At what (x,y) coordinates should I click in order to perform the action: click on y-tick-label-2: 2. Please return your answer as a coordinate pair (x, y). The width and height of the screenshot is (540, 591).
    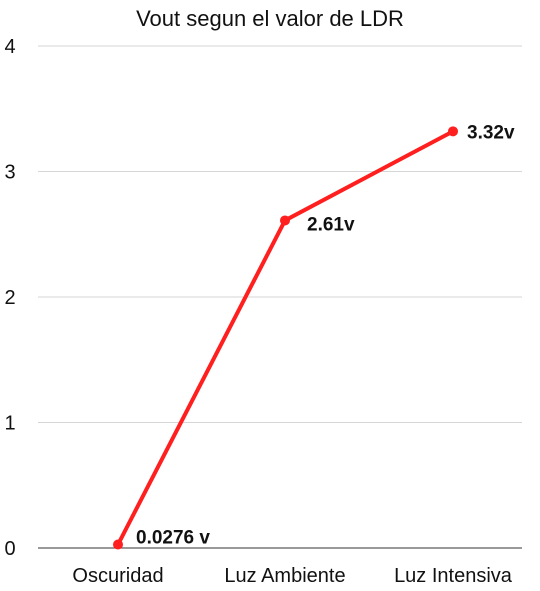
    Looking at the image, I should click on (9, 298).